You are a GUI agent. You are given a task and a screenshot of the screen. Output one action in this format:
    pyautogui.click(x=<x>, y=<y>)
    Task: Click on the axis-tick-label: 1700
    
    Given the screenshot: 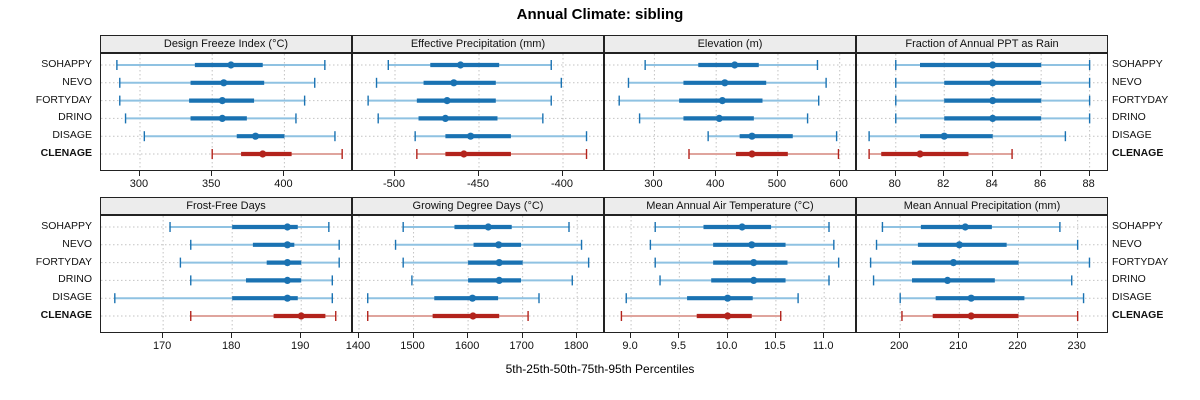 What is the action you would take?
    pyautogui.click(x=521, y=346)
    